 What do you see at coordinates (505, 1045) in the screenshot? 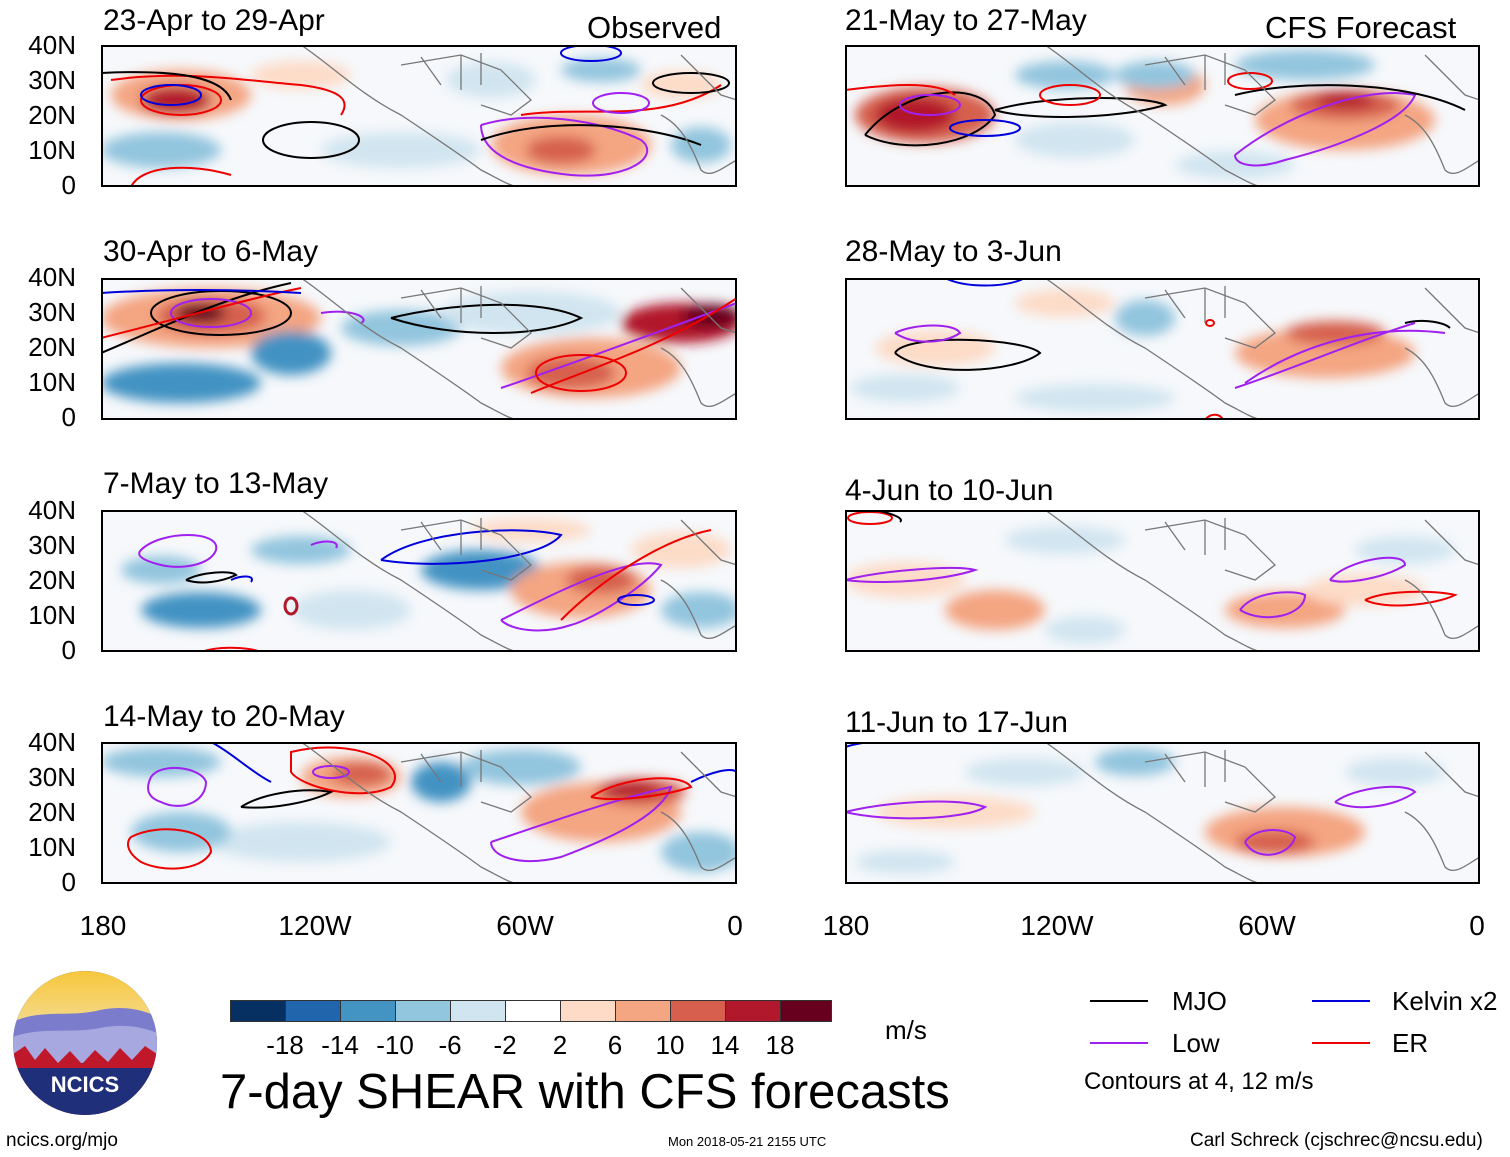
I see `colorbar-tick: -2` at bounding box center [505, 1045].